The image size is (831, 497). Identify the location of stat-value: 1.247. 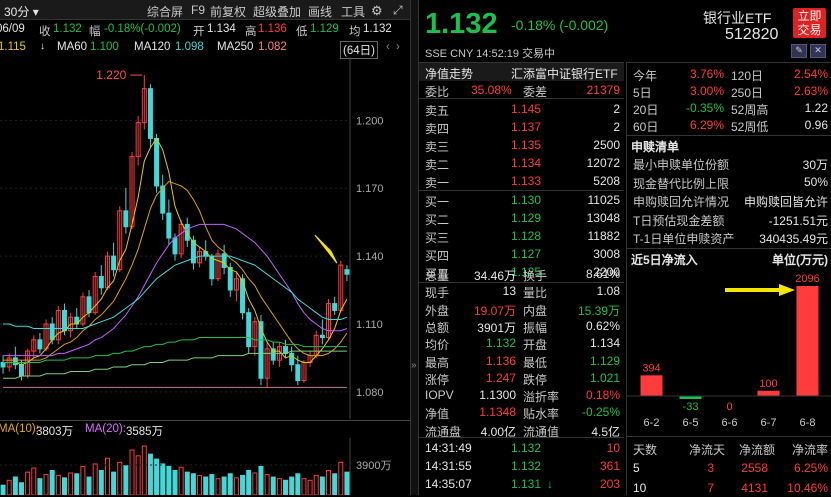
(500, 377).